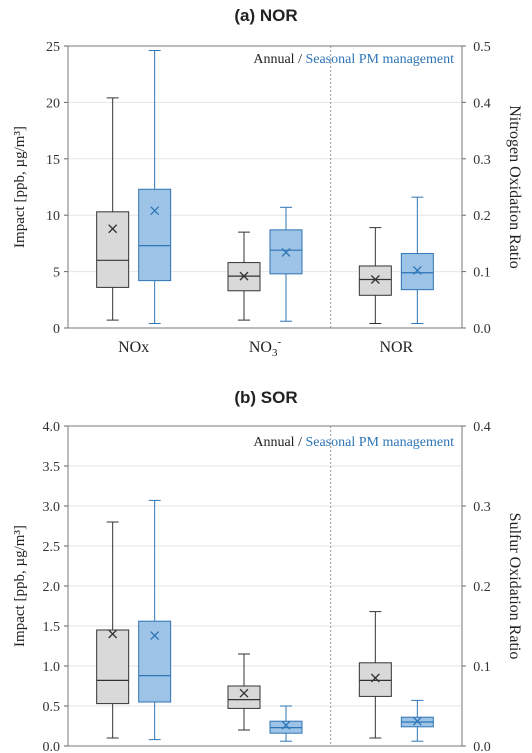  What do you see at coordinates (53, 160) in the screenshot?
I see `y-tick-left: 15` at bounding box center [53, 160].